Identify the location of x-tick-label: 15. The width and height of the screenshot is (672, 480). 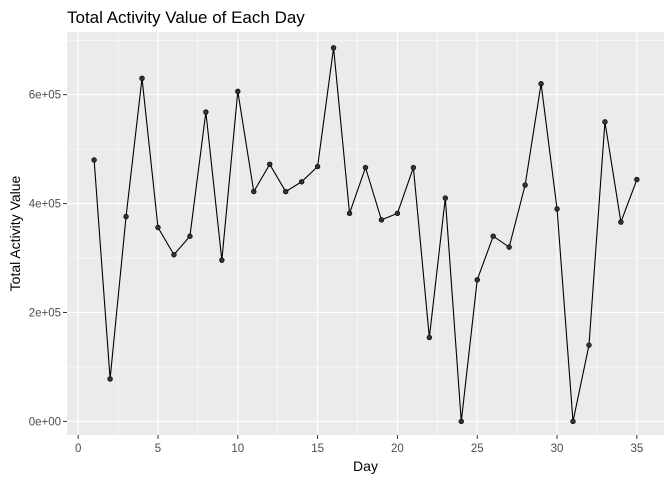
(317, 449).